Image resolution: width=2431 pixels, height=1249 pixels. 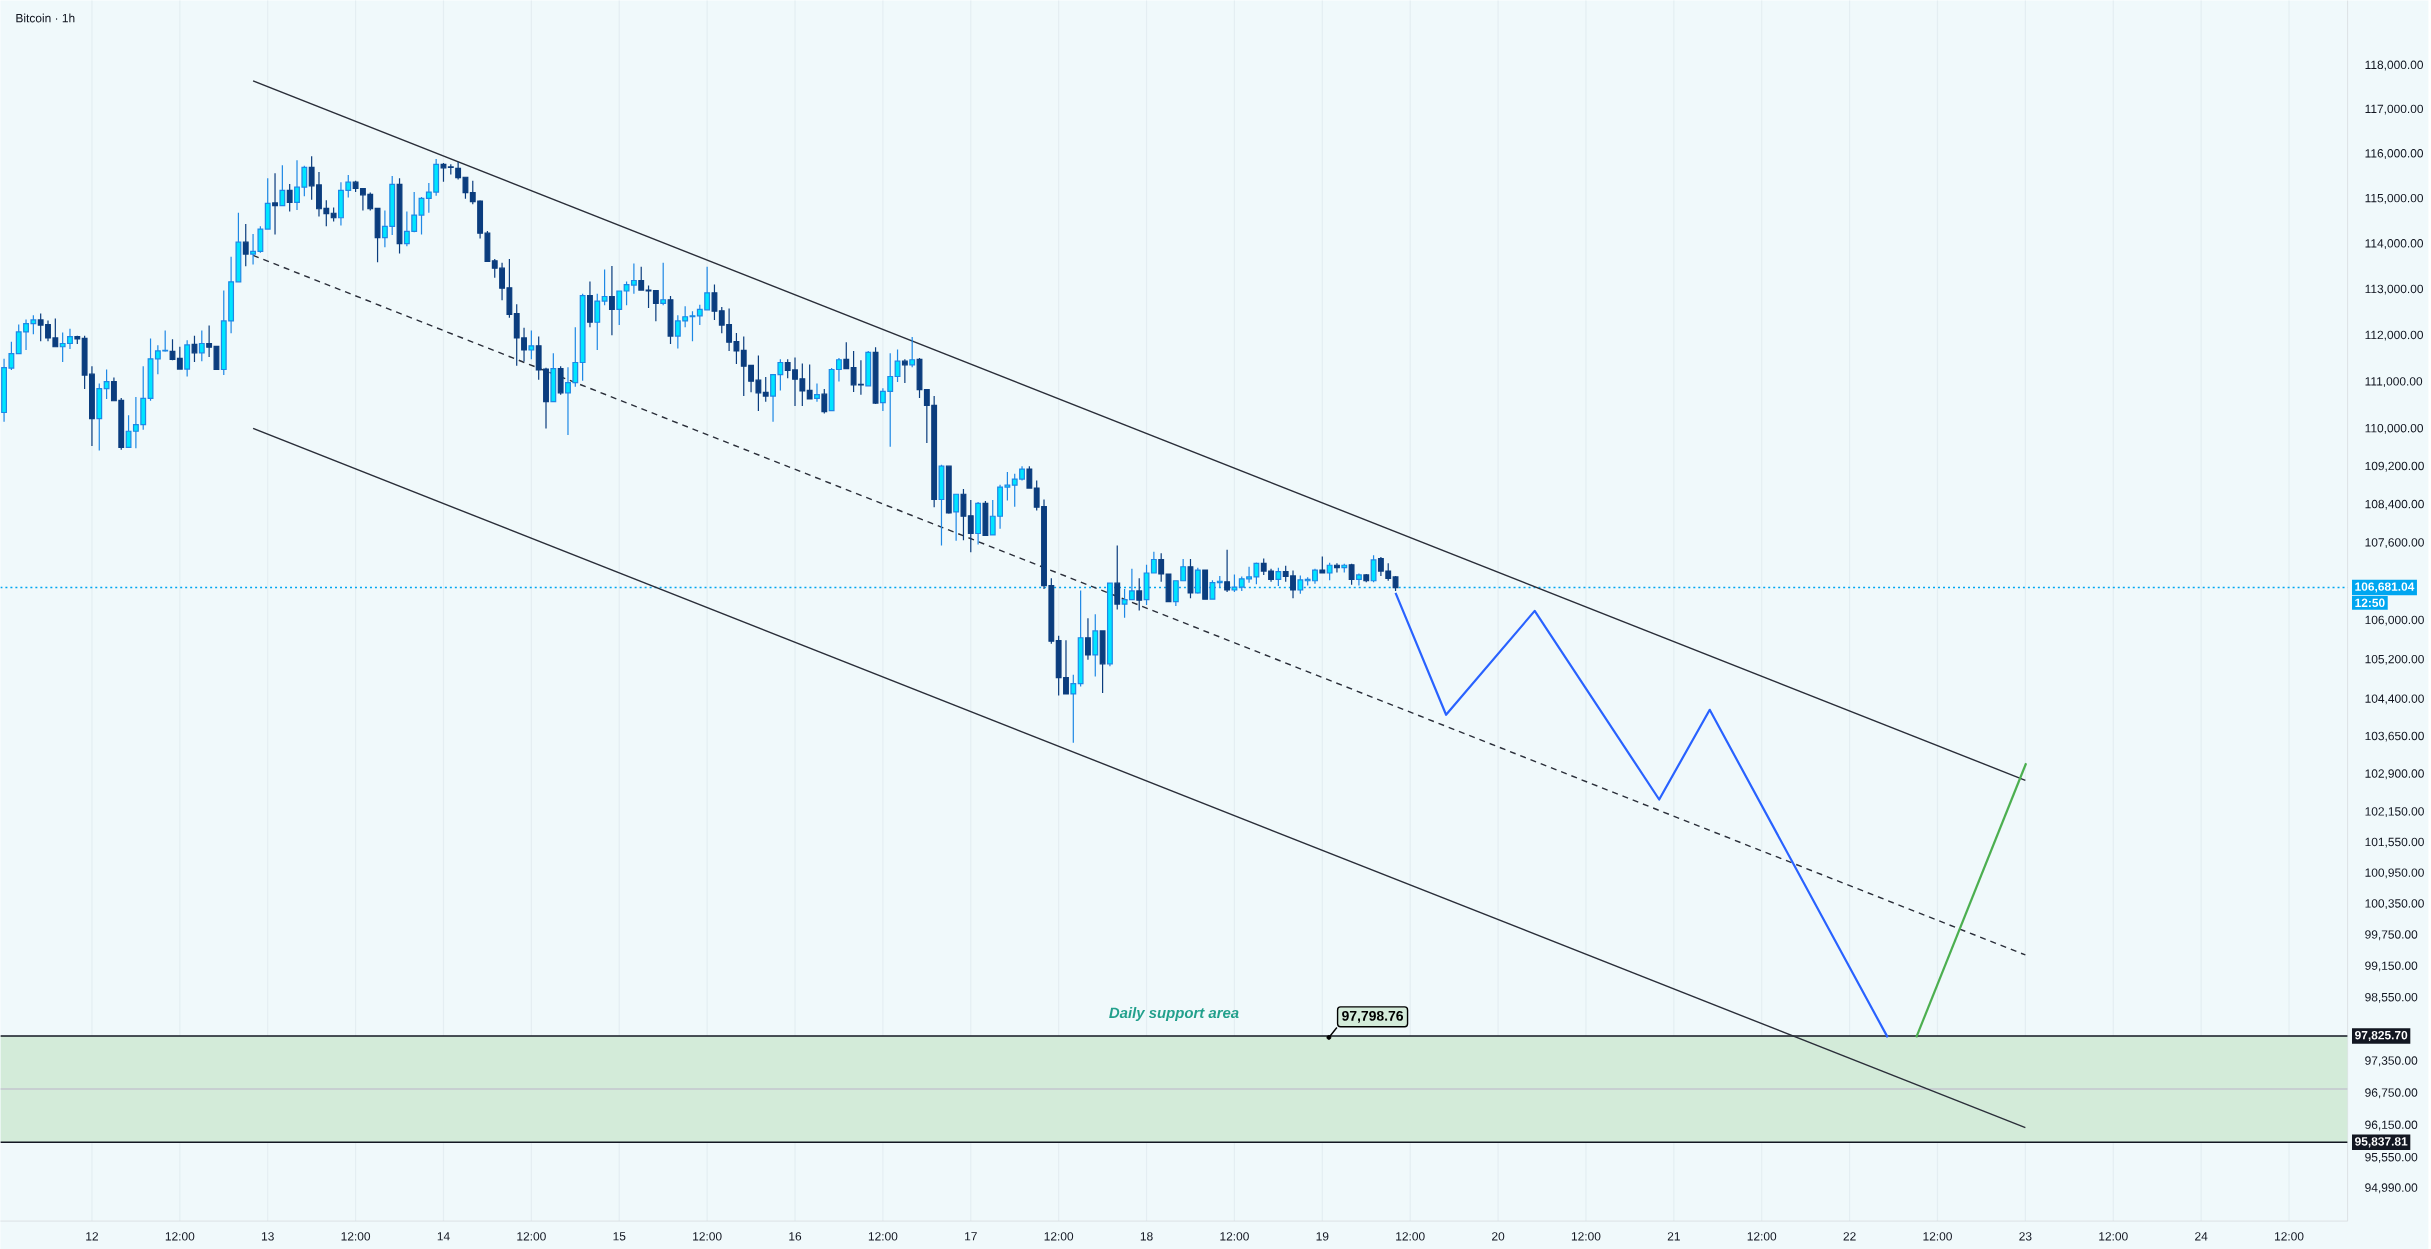 What do you see at coordinates (2391, 935) in the screenshot?
I see `y-tick-label: 99,750.00` at bounding box center [2391, 935].